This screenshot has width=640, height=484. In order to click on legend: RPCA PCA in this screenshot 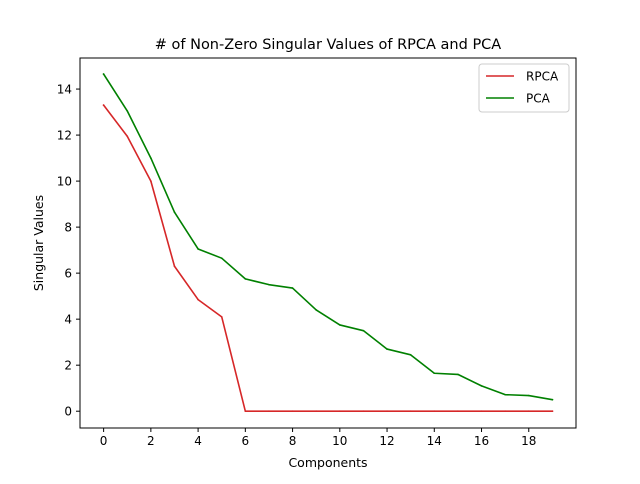, I will do `click(524, 88)`.